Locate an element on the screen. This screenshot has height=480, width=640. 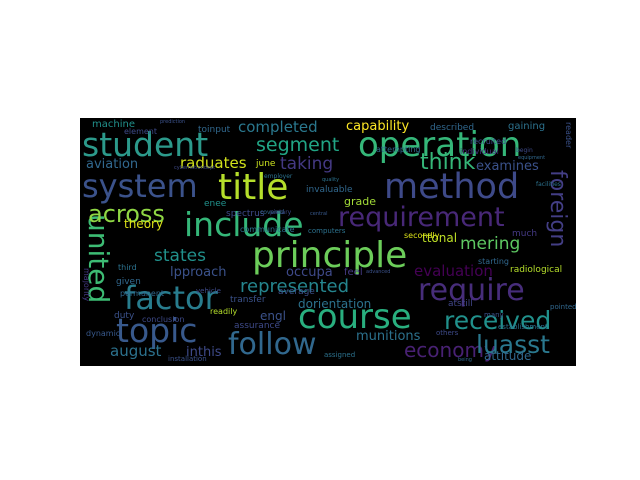
word-transfer: transfer is located at coordinates (248, 300).